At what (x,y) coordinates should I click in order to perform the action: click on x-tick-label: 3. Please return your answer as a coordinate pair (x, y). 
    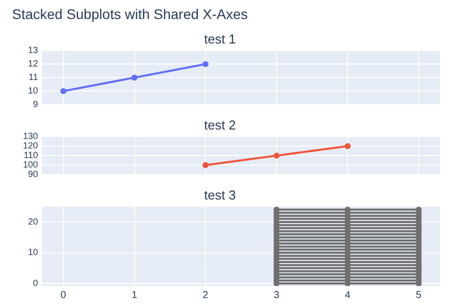
    Looking at the image, I should click on (277, 295).